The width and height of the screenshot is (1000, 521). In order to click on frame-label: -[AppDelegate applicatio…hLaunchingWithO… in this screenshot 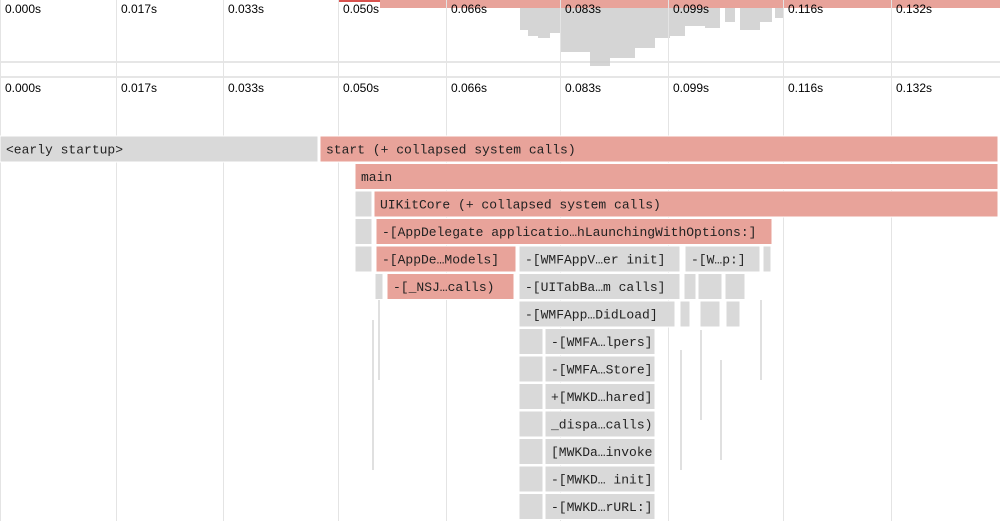, I will do `click(569, 232)`.